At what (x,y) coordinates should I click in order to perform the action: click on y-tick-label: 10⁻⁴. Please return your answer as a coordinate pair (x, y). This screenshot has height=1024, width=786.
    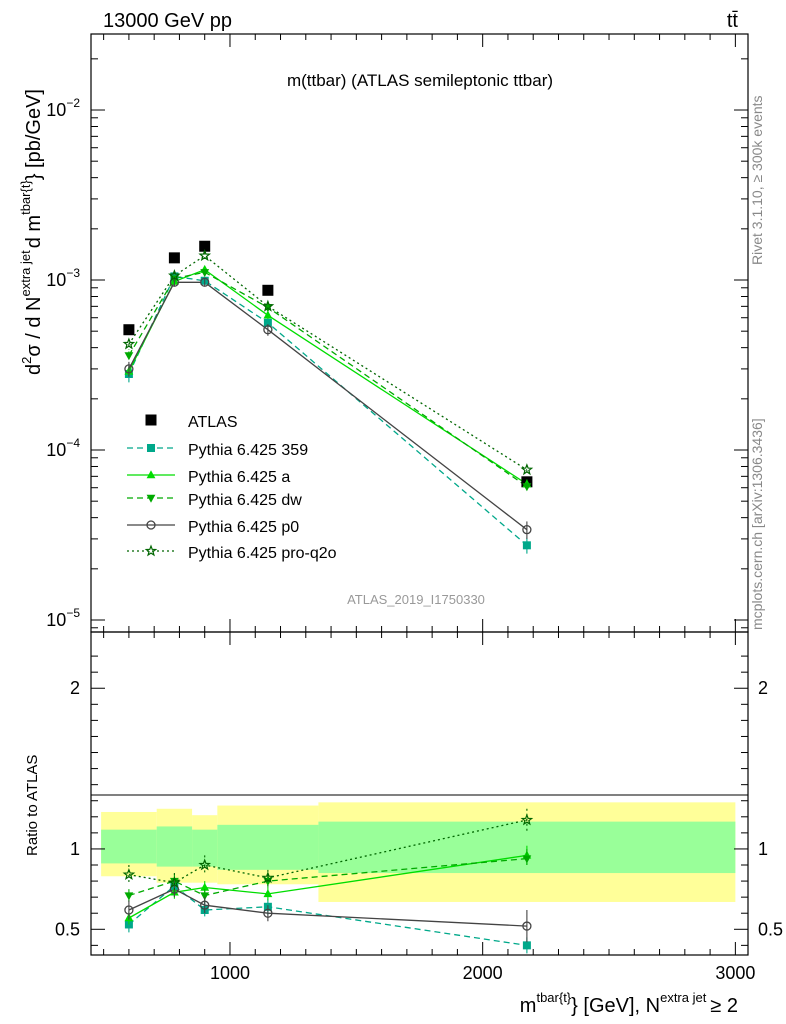
    Looking at the image, I should click on (63, 448).